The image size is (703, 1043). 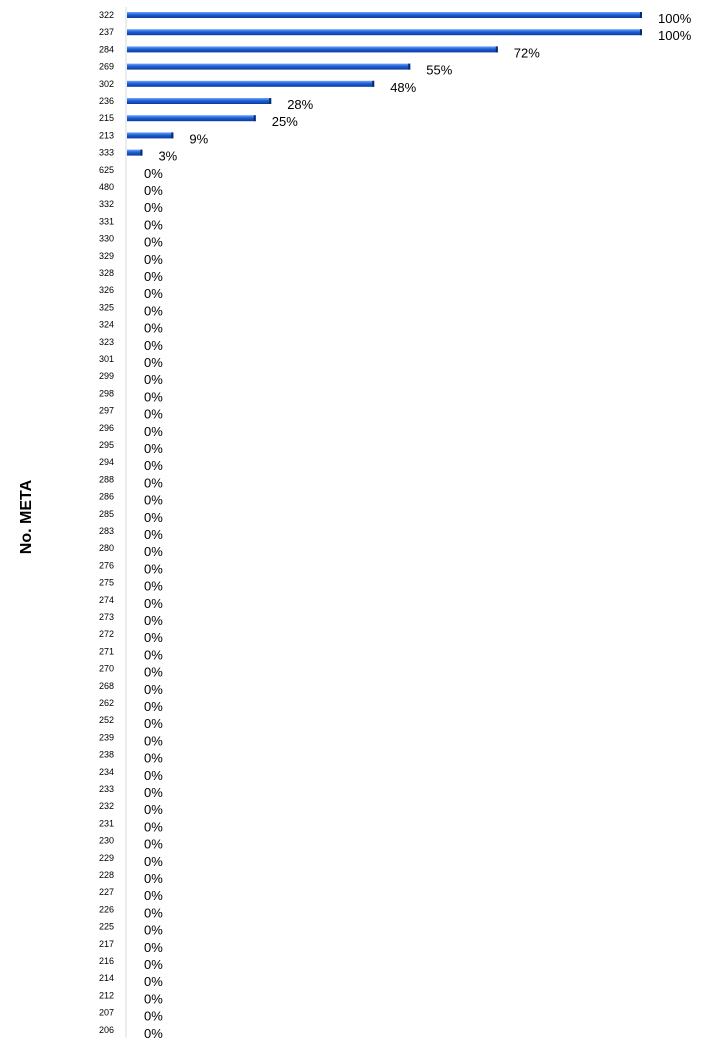 I want to click on category-label: 270, so click(x=106, y=669).